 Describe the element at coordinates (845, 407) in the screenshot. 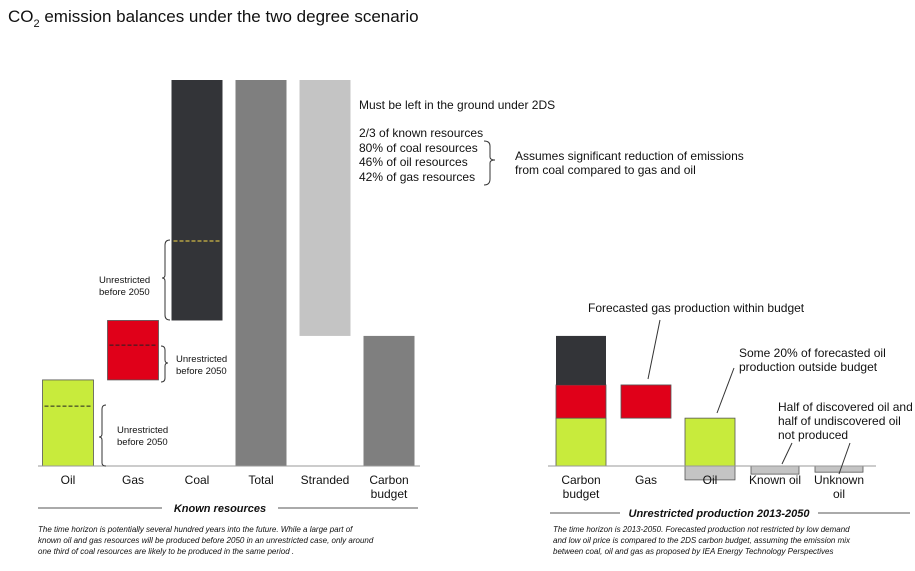

I see `svg-text: Half of discovered oil and` at that location.